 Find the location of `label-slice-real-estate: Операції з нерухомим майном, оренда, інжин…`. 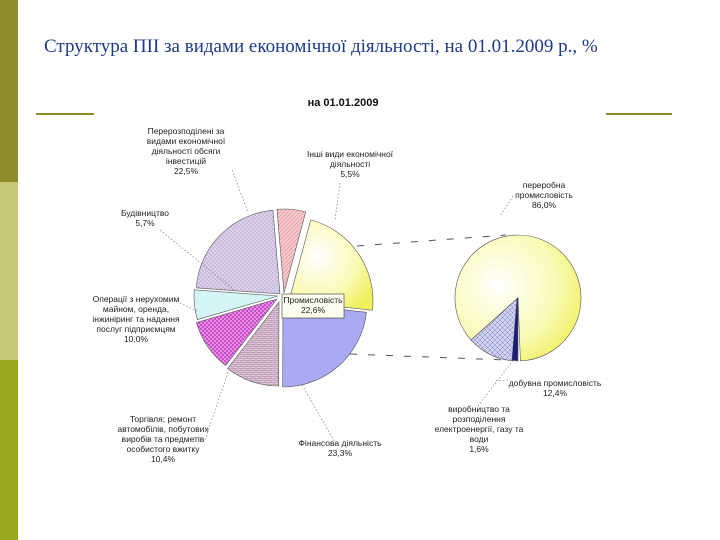

label-slice-real-estate: Операції з нерухомим майном, оренда, інжин… is located at coordinates (136, 319).